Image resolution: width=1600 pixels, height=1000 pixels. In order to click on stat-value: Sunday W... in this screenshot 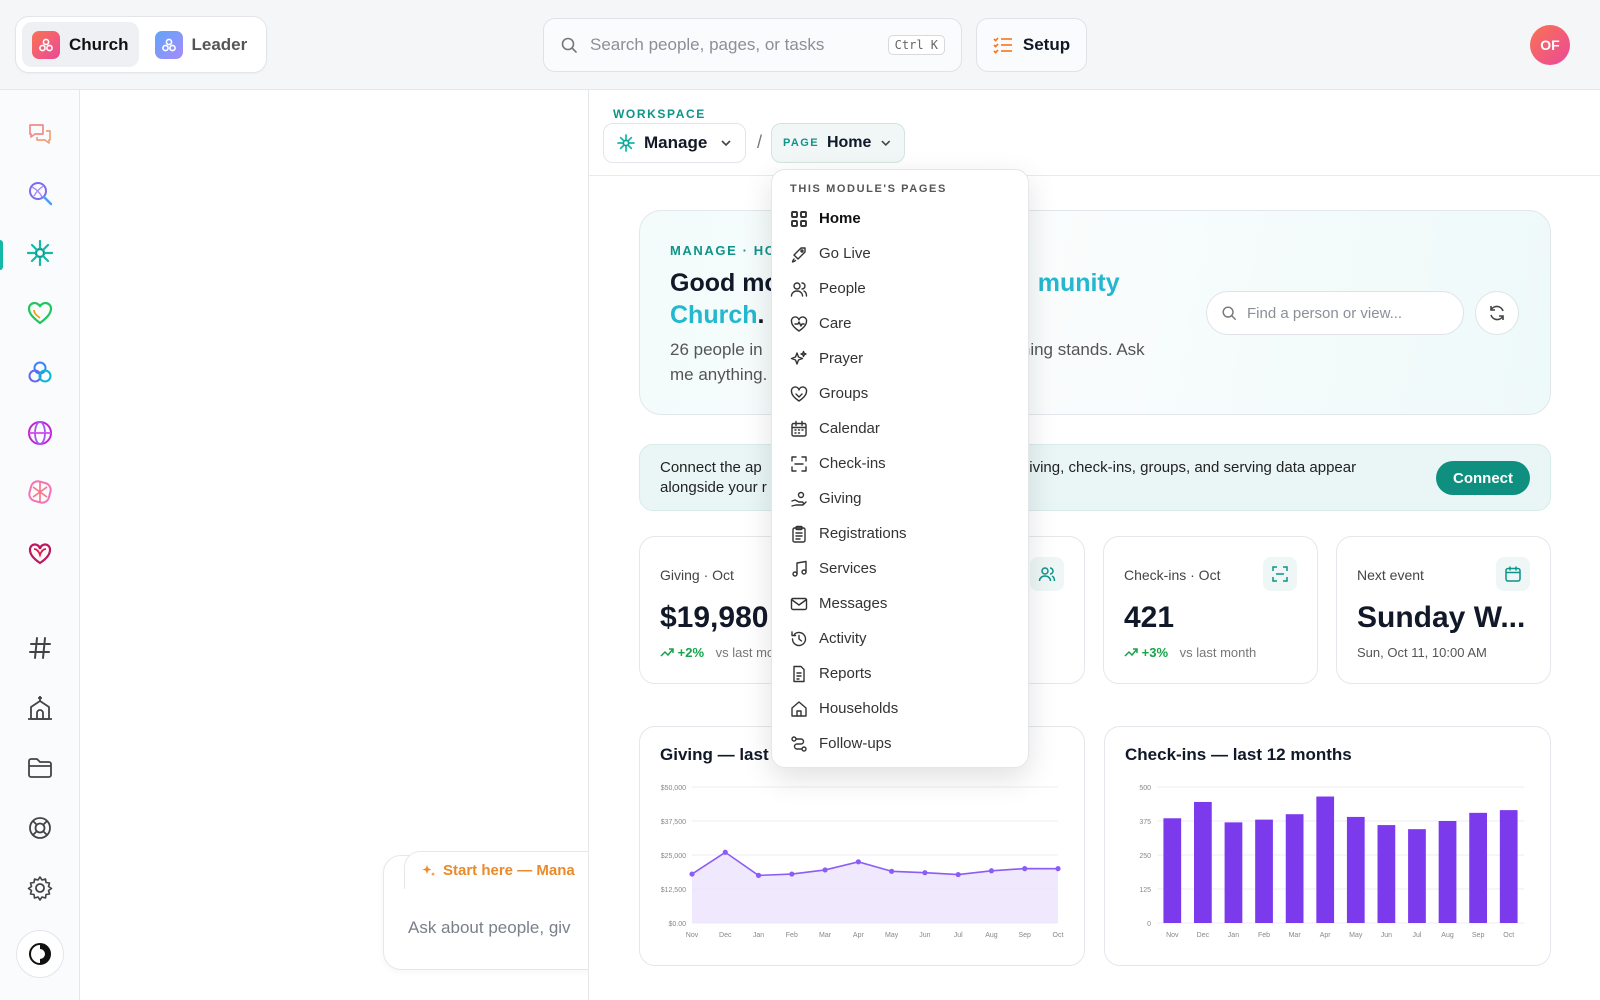, I will do `click(1441, 617)`.